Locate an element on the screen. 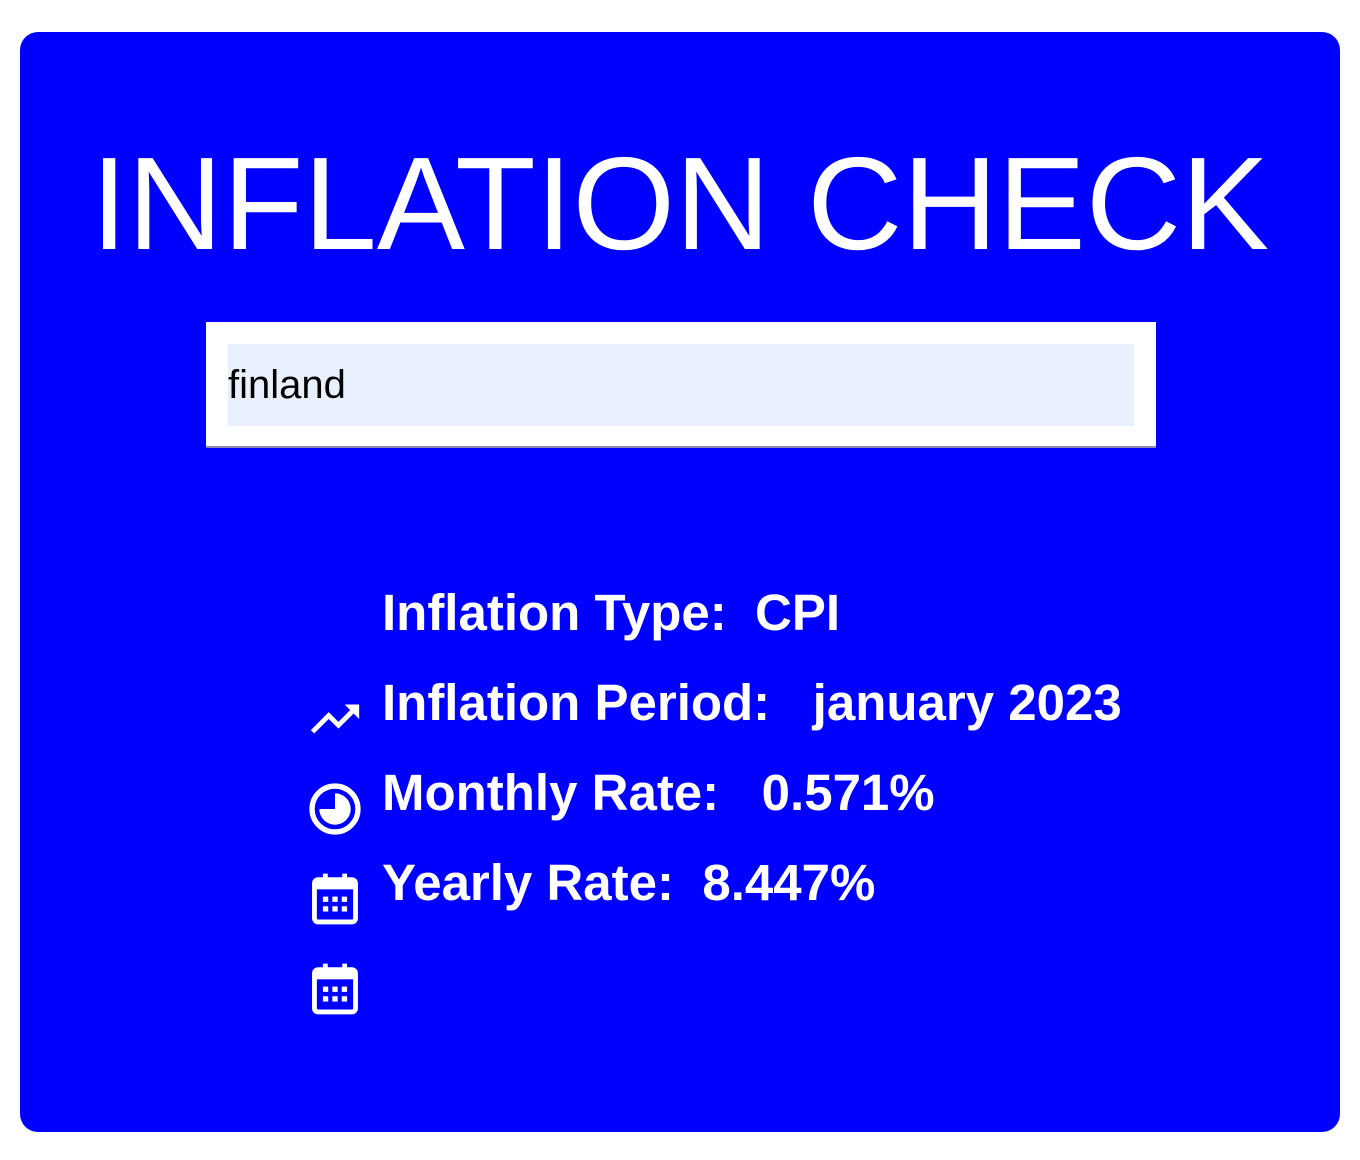  inflation-type-label: Inflation Type: is located at coordinates (554, 612).